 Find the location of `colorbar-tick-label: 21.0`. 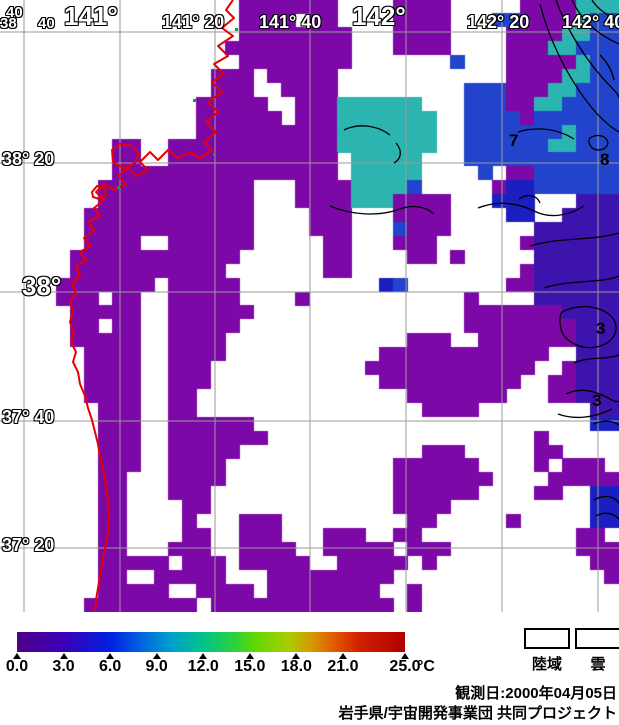

colorbar-tick-label: 21.0 is located at coordinates (343, 666).